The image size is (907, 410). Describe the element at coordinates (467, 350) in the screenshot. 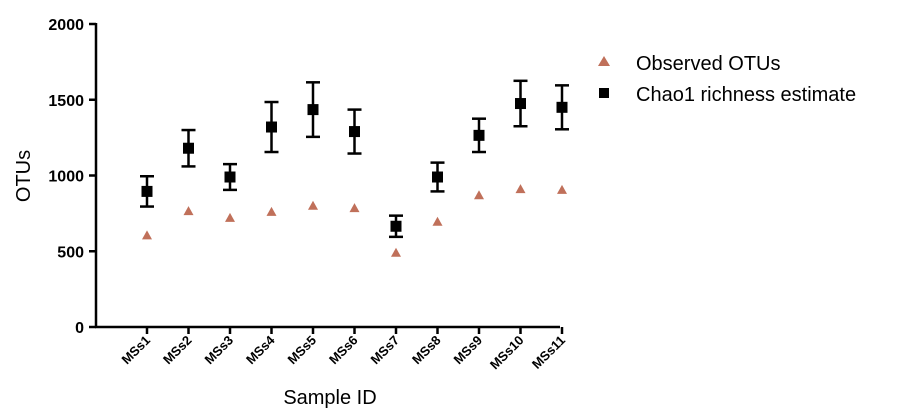

I see `x-tick-label: MSs9` at that location.